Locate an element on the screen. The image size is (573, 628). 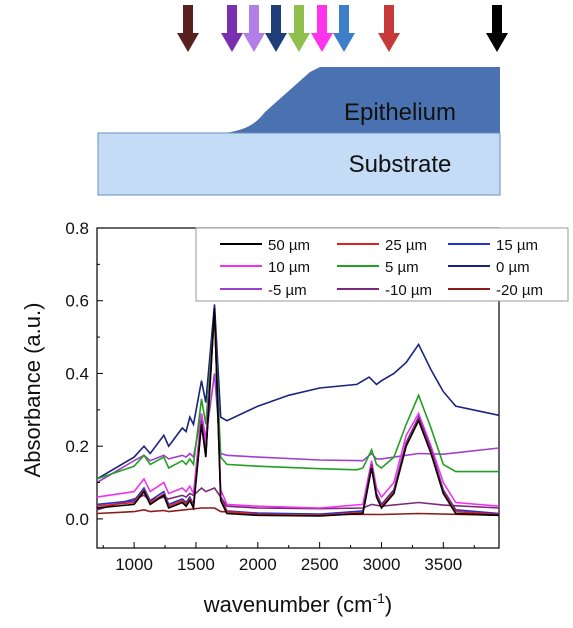
arrow-row is located at coordinates (342, 28).